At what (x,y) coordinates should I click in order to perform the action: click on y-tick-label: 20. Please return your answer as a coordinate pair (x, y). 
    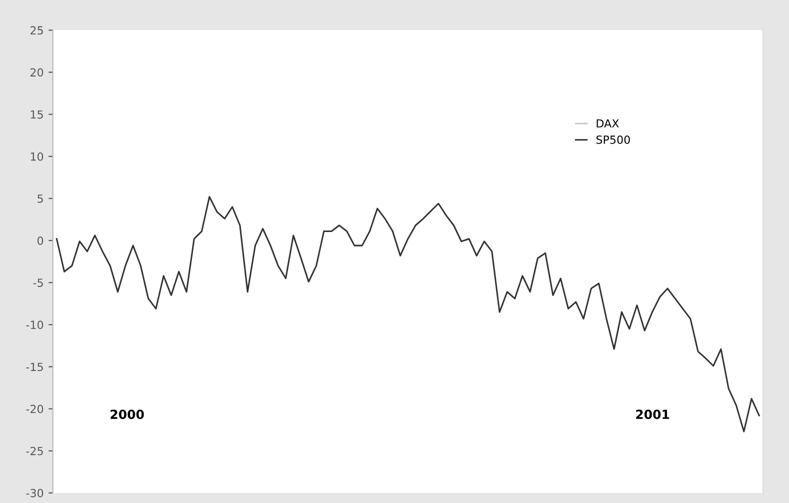
    Looking at the image, I should click on (37, 72).